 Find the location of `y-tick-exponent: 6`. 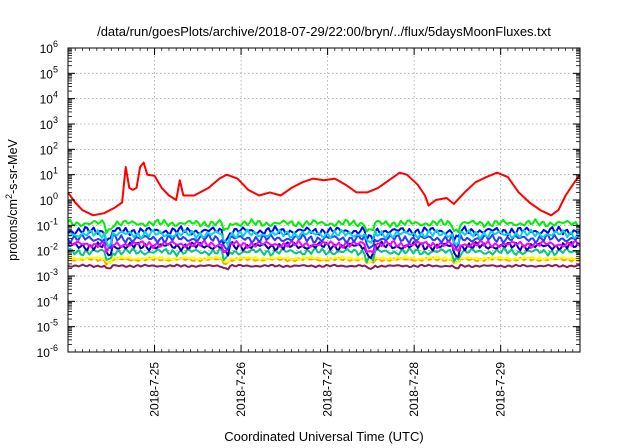

y-tick-exponent: 6 is located at coordinates (55, 44).